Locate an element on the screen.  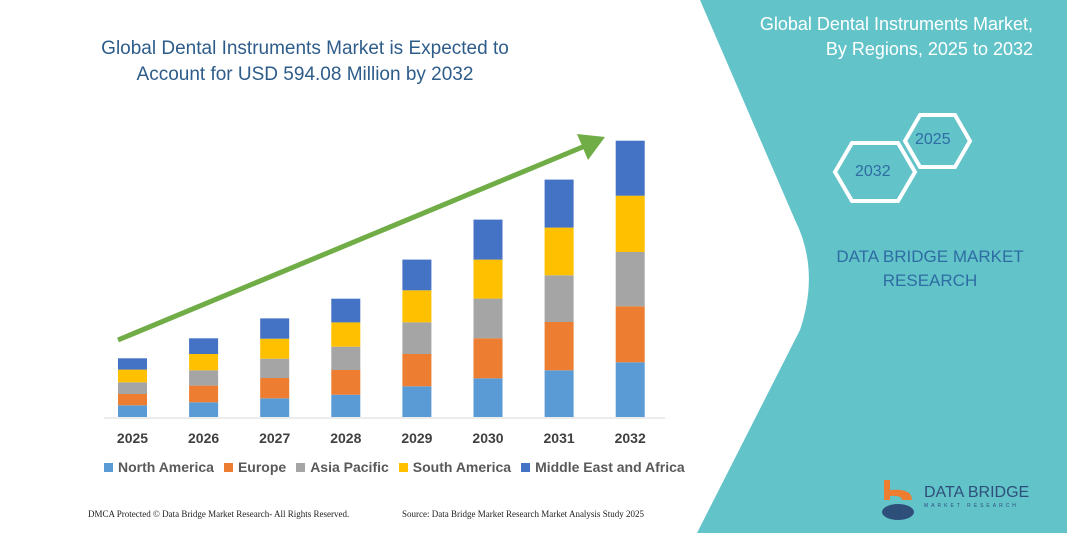
bar-2025-middle-east-and-africa is located at coordinates (132, 364).